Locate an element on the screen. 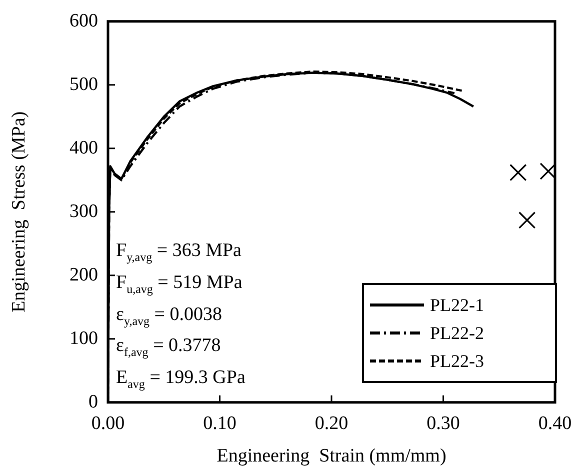 This screenshot has height=474, width=583. y-tick-label: 500 is located at coordinates (84, 84).